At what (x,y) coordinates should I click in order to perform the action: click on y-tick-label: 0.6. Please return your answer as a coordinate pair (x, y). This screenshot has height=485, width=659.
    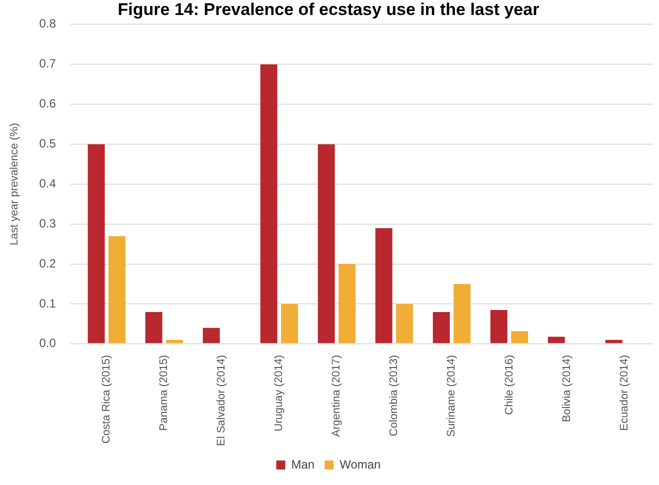
    Looking at the image, I should click on (47, 103).